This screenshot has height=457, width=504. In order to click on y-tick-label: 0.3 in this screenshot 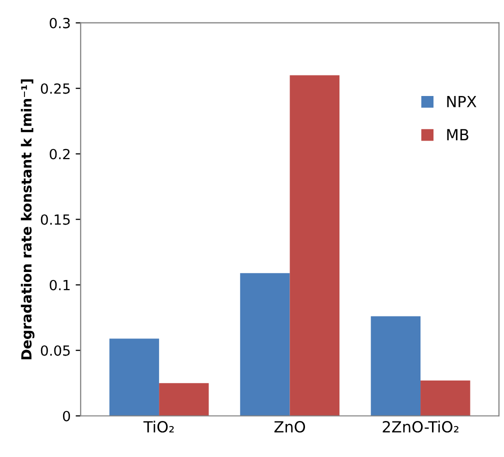, I will do `click(60, 23)`.